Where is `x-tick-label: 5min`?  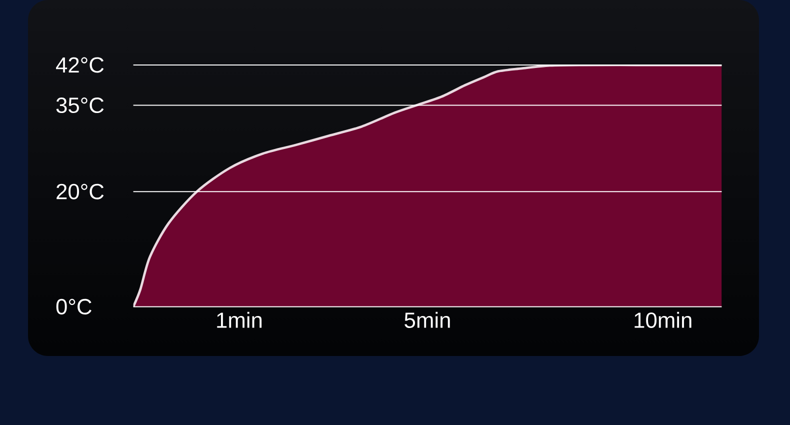 x-tick-label: 5min is located at coordinates (427, 320).